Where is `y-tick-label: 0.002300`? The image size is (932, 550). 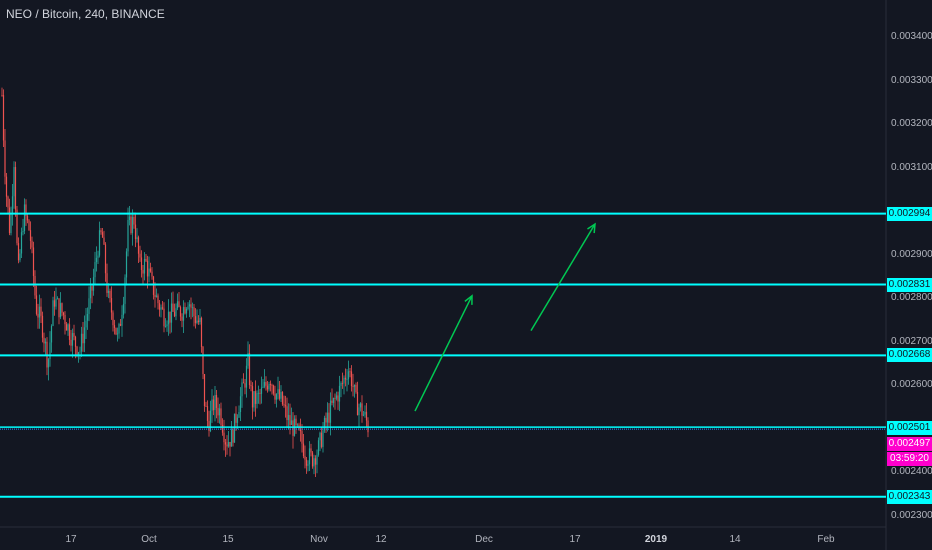
y-tick-label: 0.002300 is located at coordinates (911, 515).